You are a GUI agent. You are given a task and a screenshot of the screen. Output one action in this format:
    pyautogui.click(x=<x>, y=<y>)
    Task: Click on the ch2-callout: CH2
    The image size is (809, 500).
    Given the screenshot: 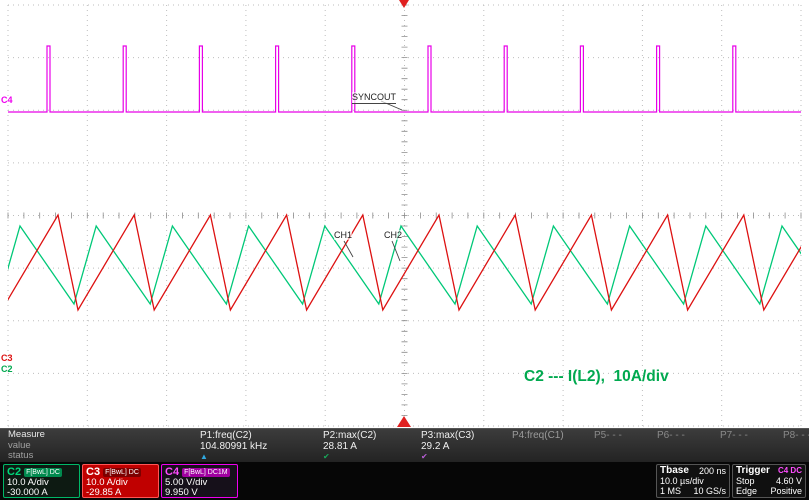 What is the action you would take?
    pyautogui.click(x=393, y=235)
    